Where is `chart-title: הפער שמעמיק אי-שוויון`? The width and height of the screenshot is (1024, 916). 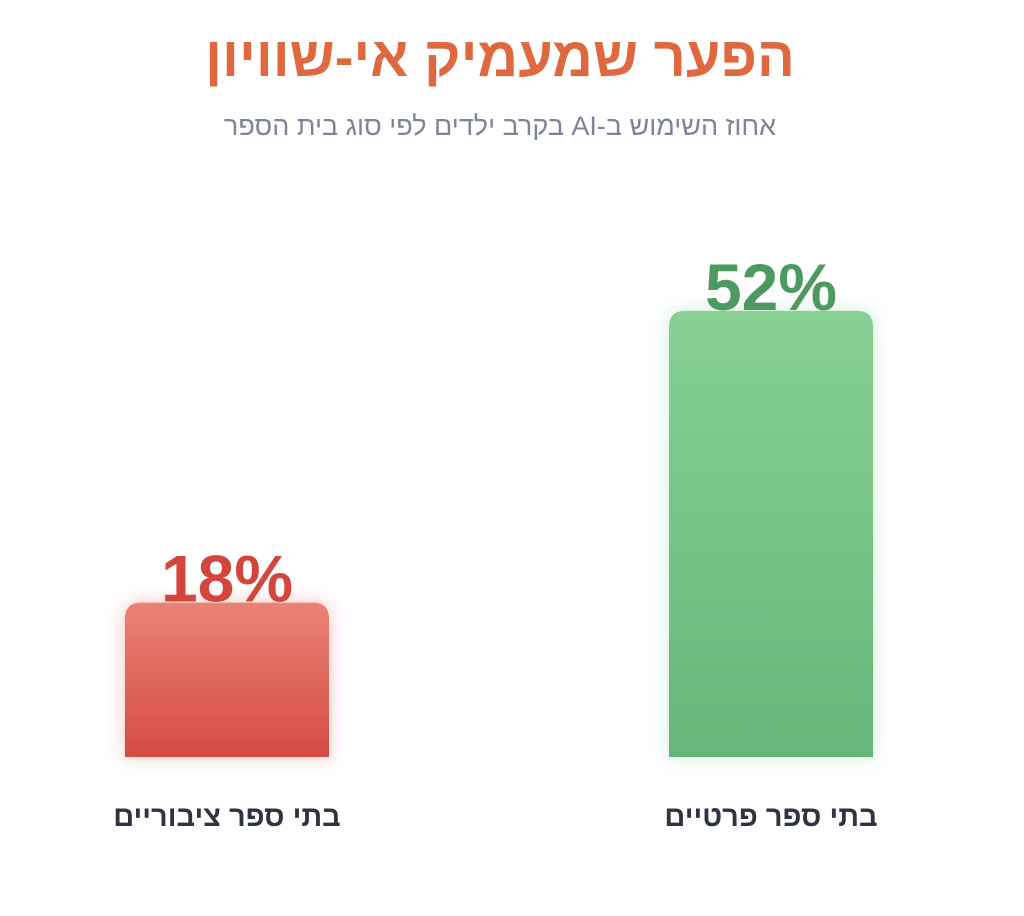 chart-title: הפער שמעמיק אי-שוויון is located at coordinates (500, 56).